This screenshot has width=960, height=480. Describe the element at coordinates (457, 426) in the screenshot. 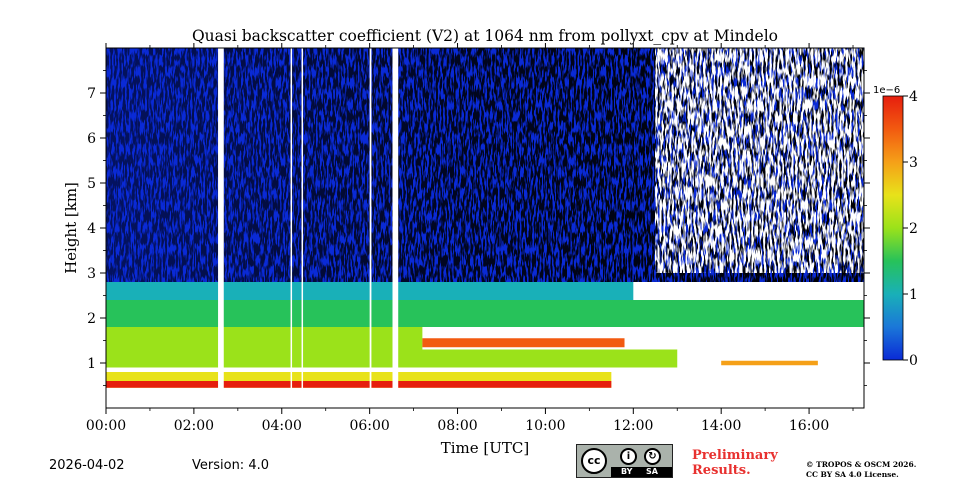

I see `x-tick-label-4: 08:00` at that location.